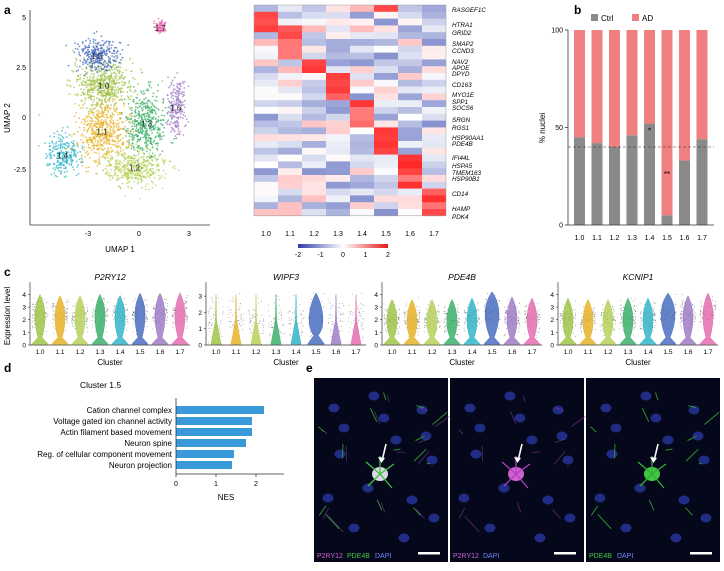 This screenshot has width=724, height=571. Describe the element at coordinates (460, 194) in the screenshot. I see `heatmap-gene-label: CD14` at that location.